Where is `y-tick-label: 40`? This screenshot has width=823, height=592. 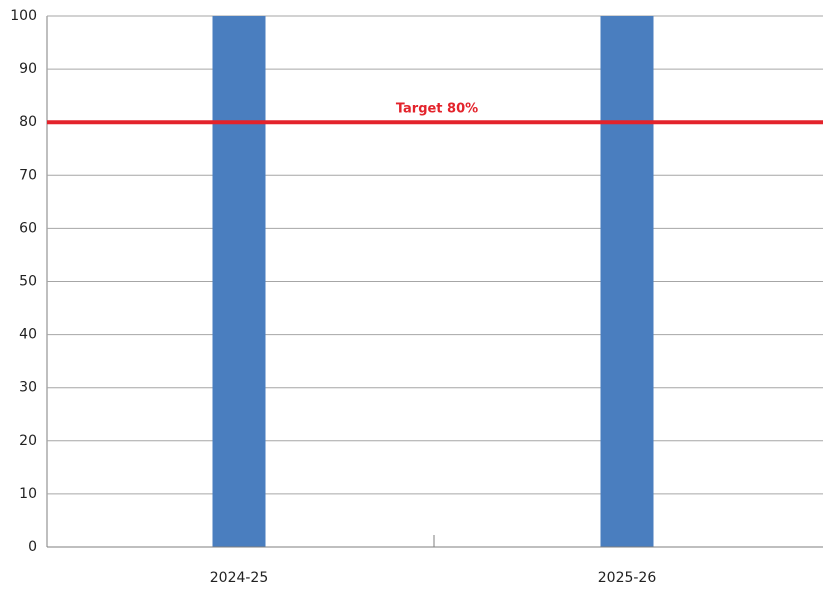 y-tick-label: 40 is located at coordinates (28, 335).